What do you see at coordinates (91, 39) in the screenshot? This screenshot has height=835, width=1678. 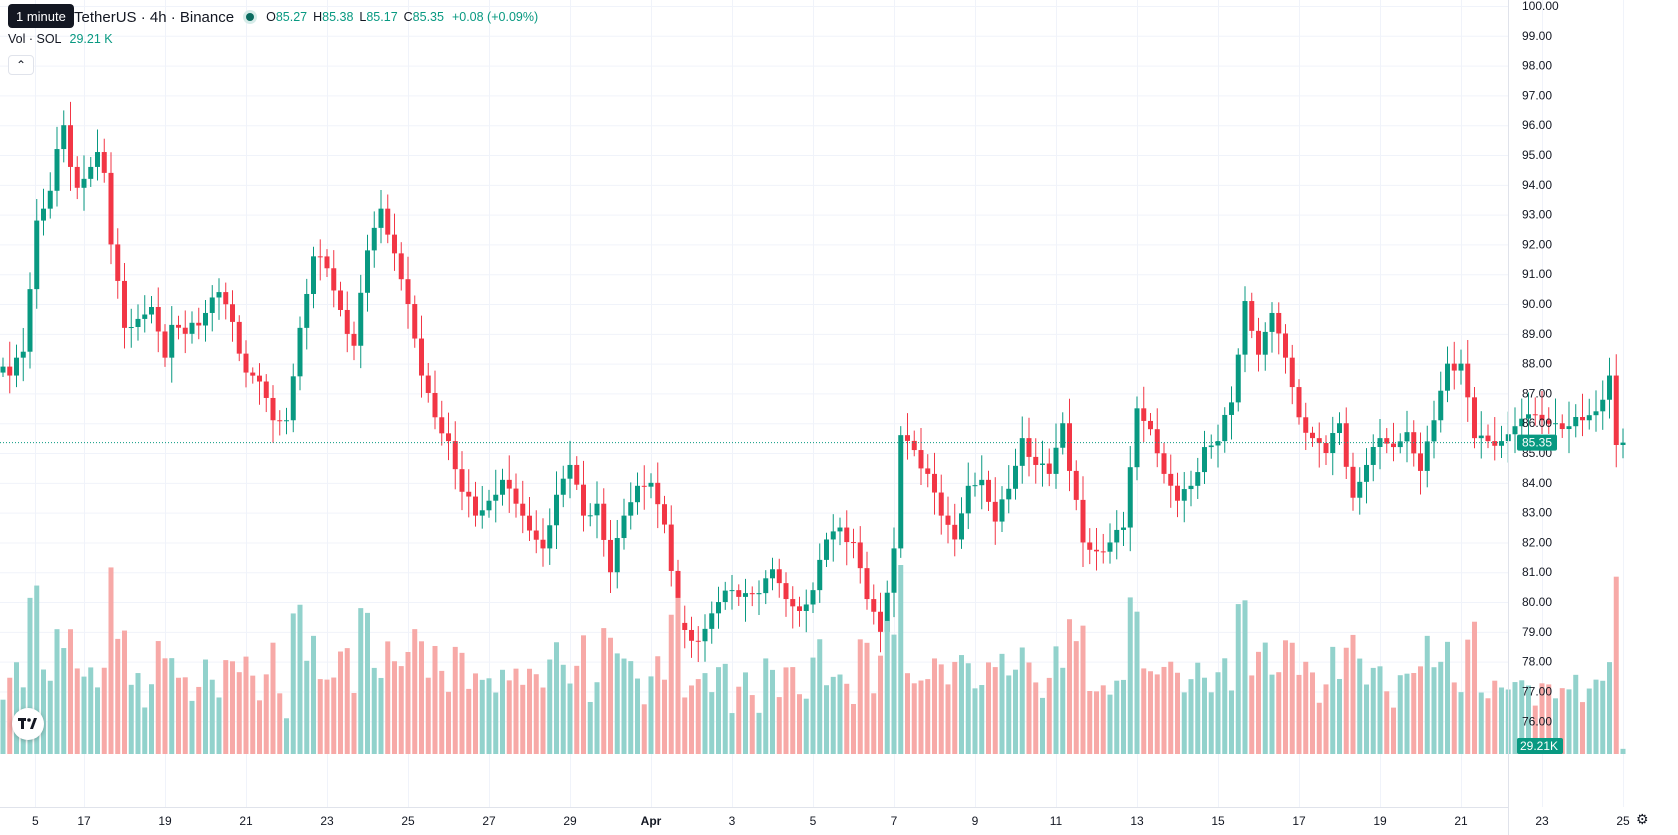 I see `volume-value: 29.21 K` at bounding box center [91, 39].